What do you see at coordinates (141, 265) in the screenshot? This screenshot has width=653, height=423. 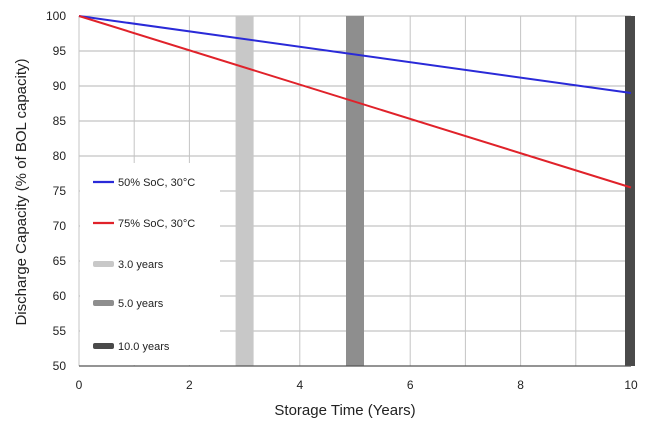 I see `legend-label: 3.0 years` at bounding box center [141, 265].